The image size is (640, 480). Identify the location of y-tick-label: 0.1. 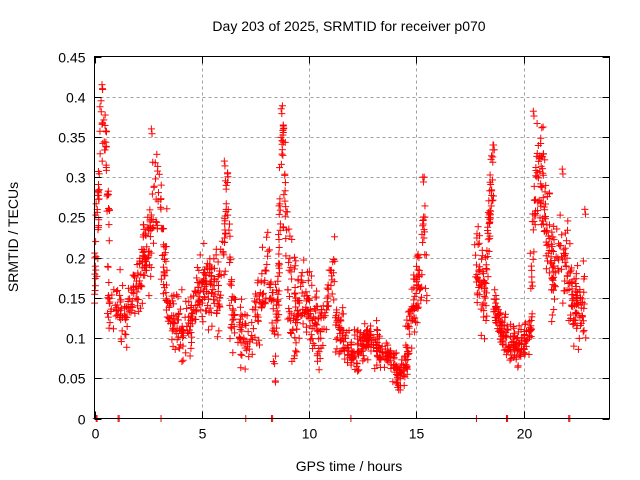
(76, 339).